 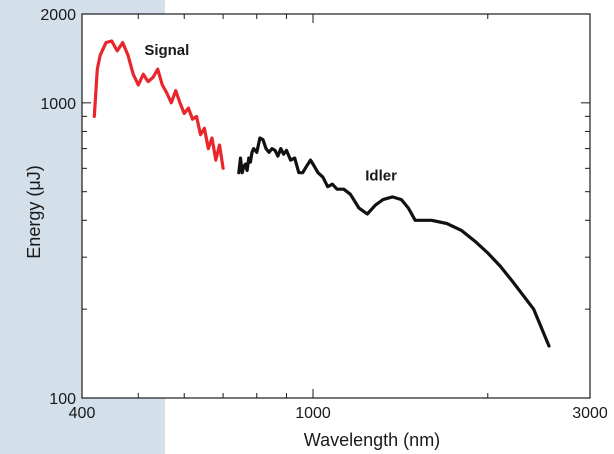 What do you see at coordinates (58, 104) in the screenshot?
I see `y-tick-label: 1000` at bounding box center [58, 104].